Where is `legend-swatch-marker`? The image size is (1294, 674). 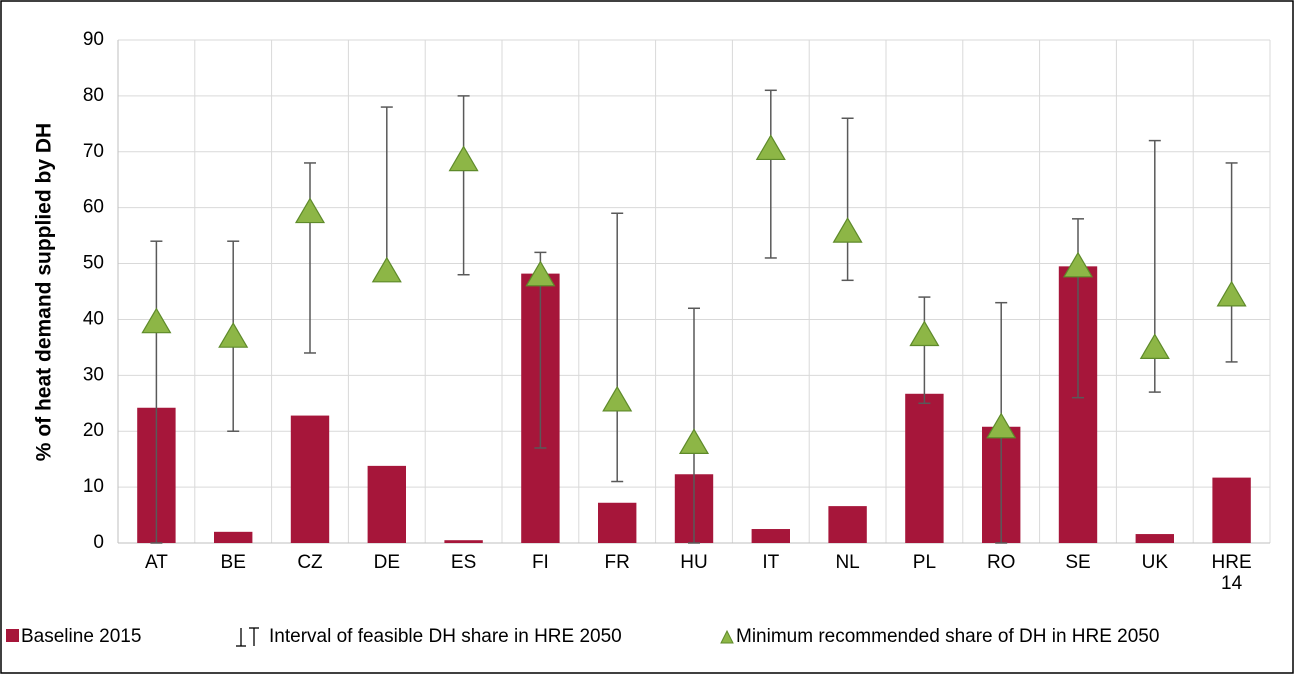 legend-swatch-marker is located at coordinates (727, 636).